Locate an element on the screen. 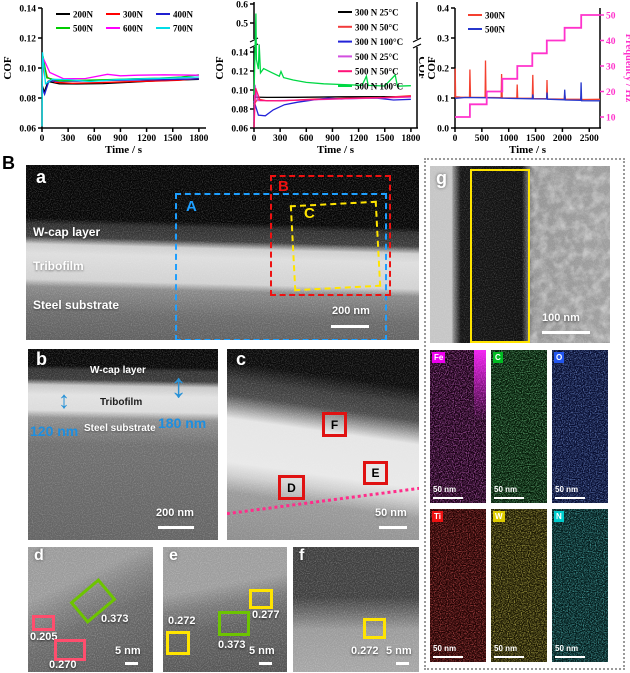 The width and height of the screenshot is (630, 673). svg-text: 10 is located at coordinates (611, 119).